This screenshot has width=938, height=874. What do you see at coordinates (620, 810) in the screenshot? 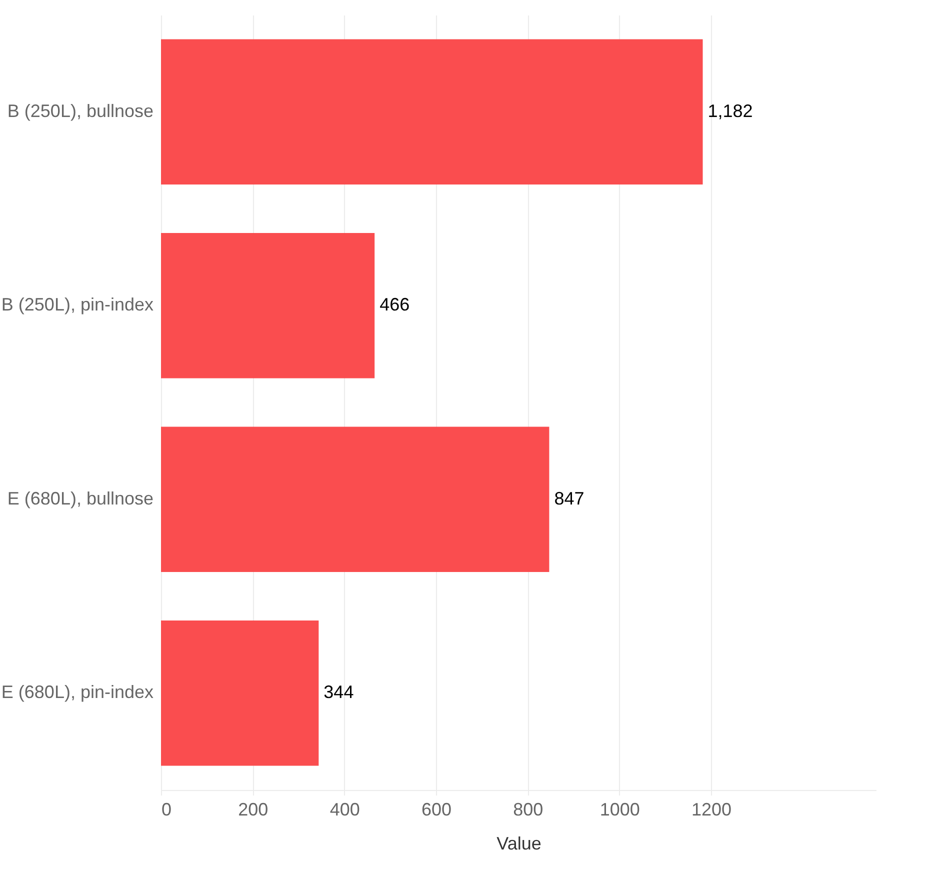
I see `x-tick-label: 1000` at bounding box center [620, 810].